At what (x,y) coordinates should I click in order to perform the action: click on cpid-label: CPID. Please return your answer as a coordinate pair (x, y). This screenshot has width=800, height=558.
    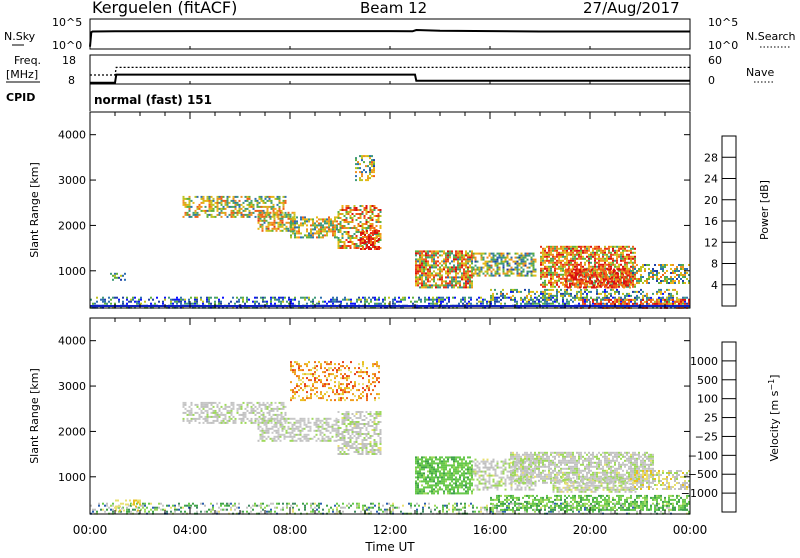
    Looking at the image, I should click on (20, 97).